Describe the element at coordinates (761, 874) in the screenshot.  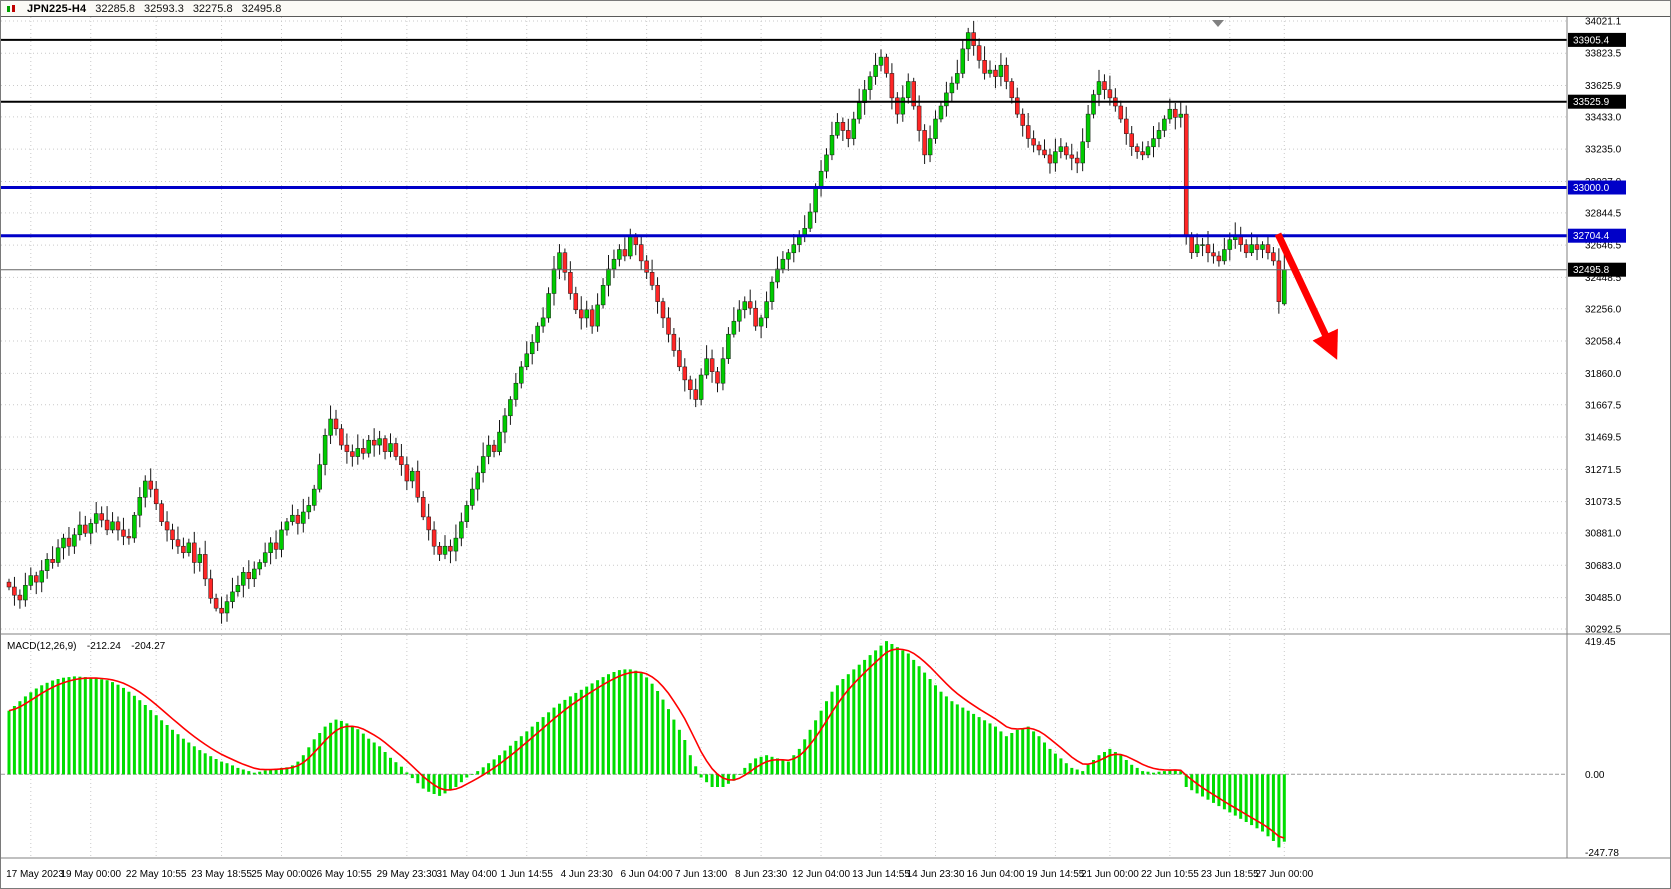
I see `time-axis-label: 8 Jun 23:30` at that location.